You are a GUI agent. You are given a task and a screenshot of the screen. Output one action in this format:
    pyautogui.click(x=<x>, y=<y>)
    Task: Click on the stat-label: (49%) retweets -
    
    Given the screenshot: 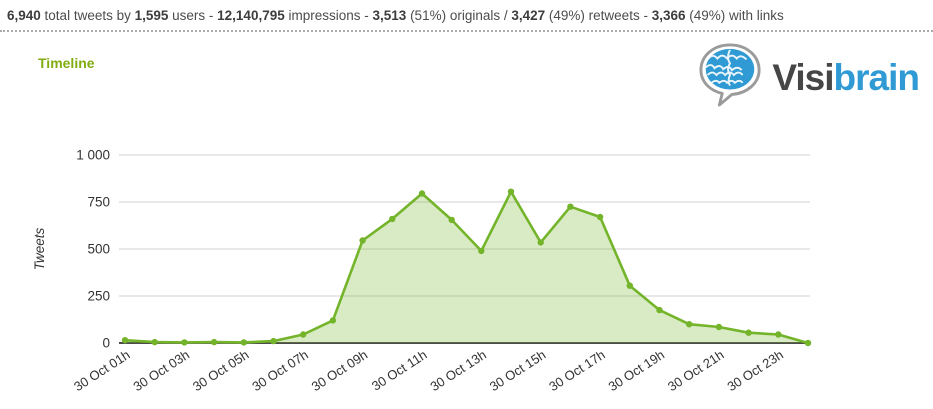 What is the action you would take?
    pyautogui.click(x=598, y=15)
    